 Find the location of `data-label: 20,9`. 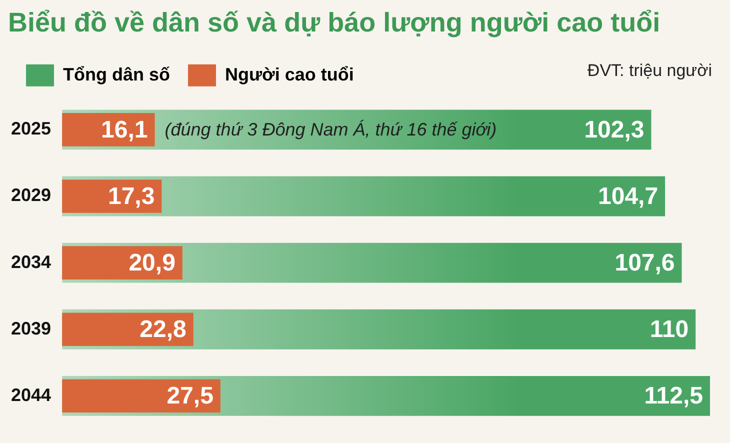

data-label: 20,9 is located at coordinates (152, 262).